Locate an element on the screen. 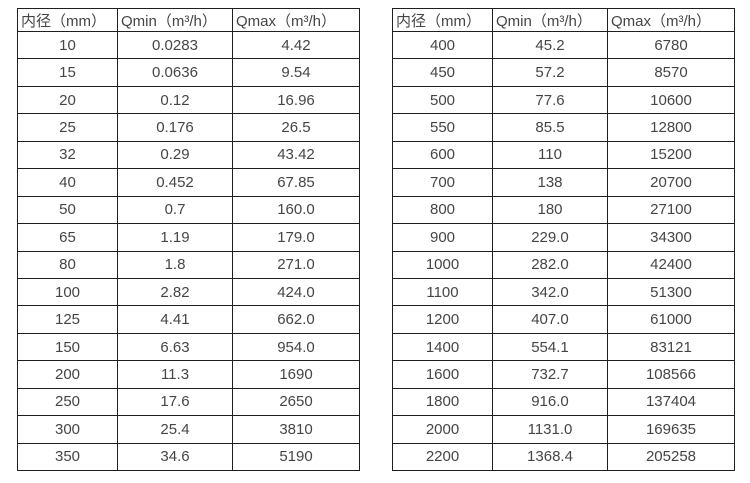 This screenshot has height=483, width=750. table-row: 65 1.19 179.0 is located at coordinates (188, 237).